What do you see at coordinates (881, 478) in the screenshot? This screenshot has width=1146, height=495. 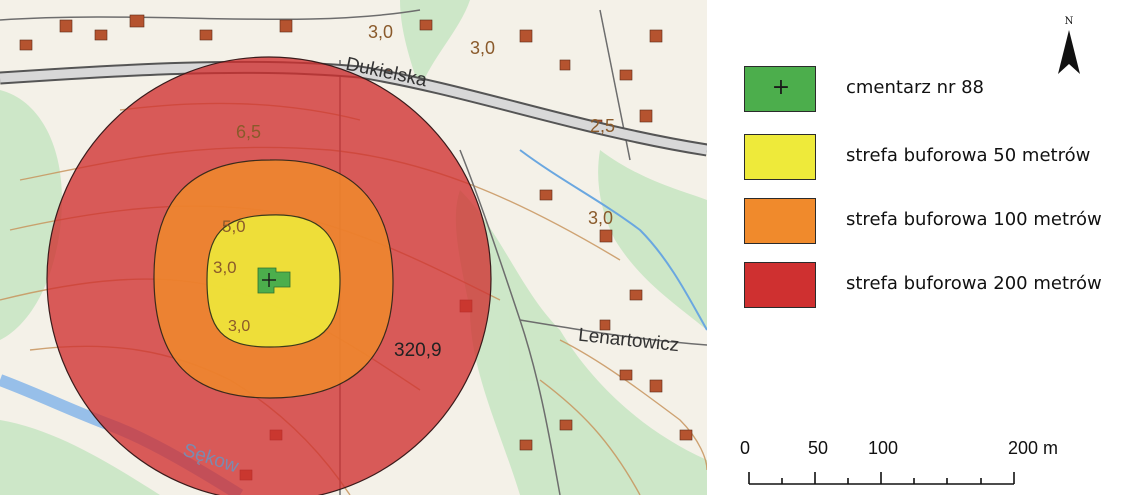 I see `scale-bar-graphic` at bounding box center [881, 478].